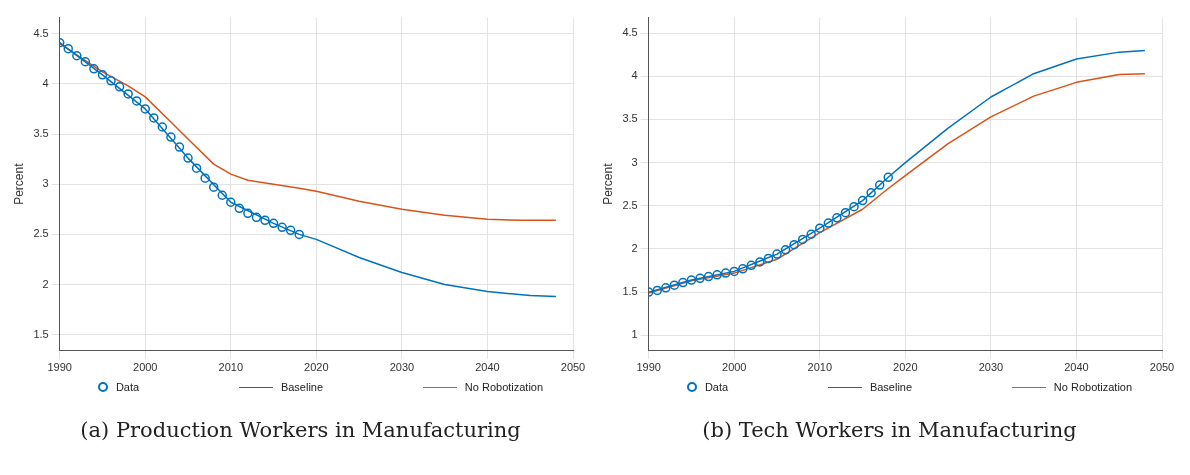  Describe the element at coordinates (300, 430) in the screenshot. I see `text: (a) Production Workers in Manufacturing` at that location.